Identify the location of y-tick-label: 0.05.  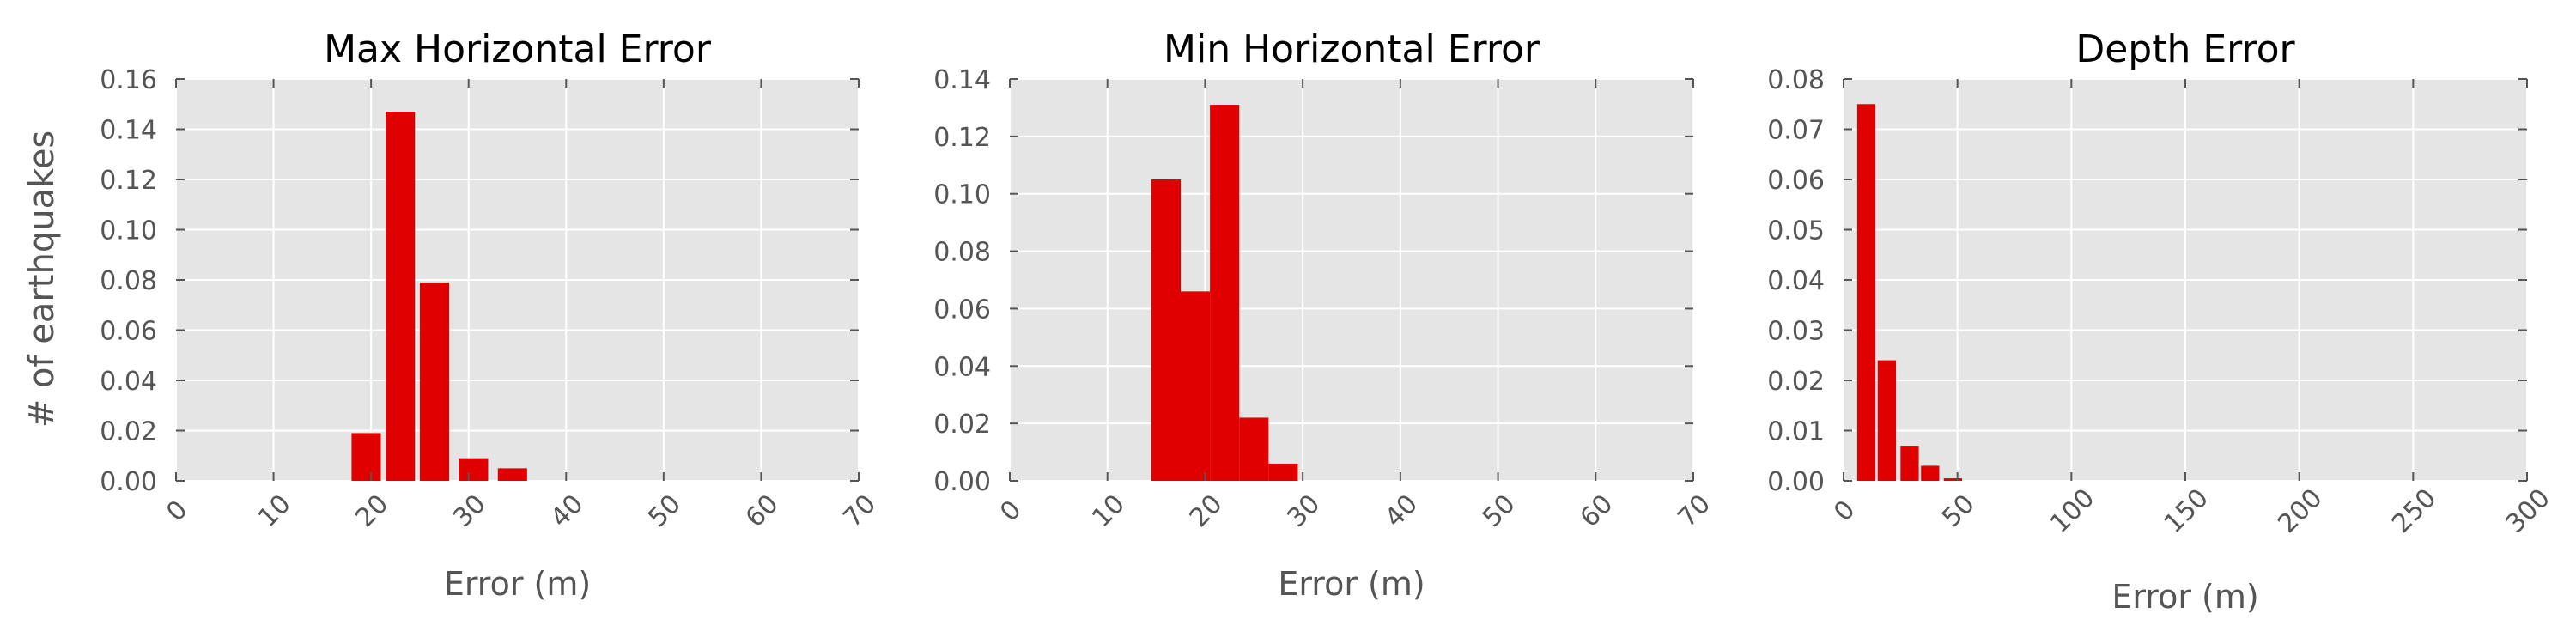
(1796, 231).